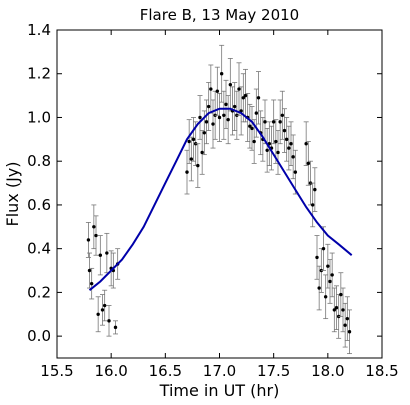  What do you see at coordinates (12, 193) in the screenshot?
I see `y-axis-label: Flux (Jy)` at bounding box center [12, 193].